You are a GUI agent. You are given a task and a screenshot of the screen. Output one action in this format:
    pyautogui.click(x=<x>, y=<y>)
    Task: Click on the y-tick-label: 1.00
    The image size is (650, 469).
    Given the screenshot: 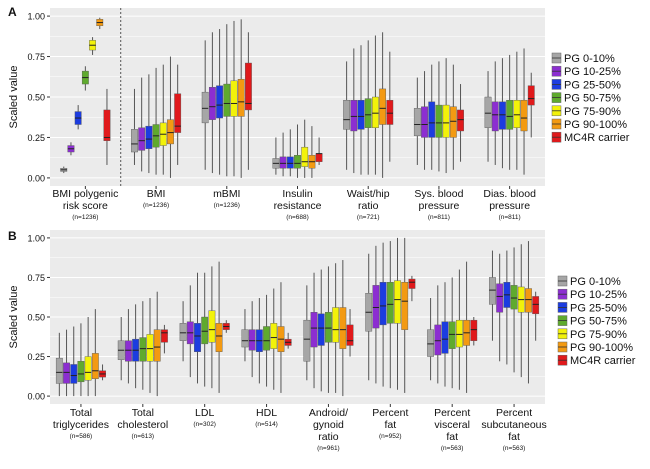 What is the action you would take?
    pyautogui.click(x=36, y=17)
    